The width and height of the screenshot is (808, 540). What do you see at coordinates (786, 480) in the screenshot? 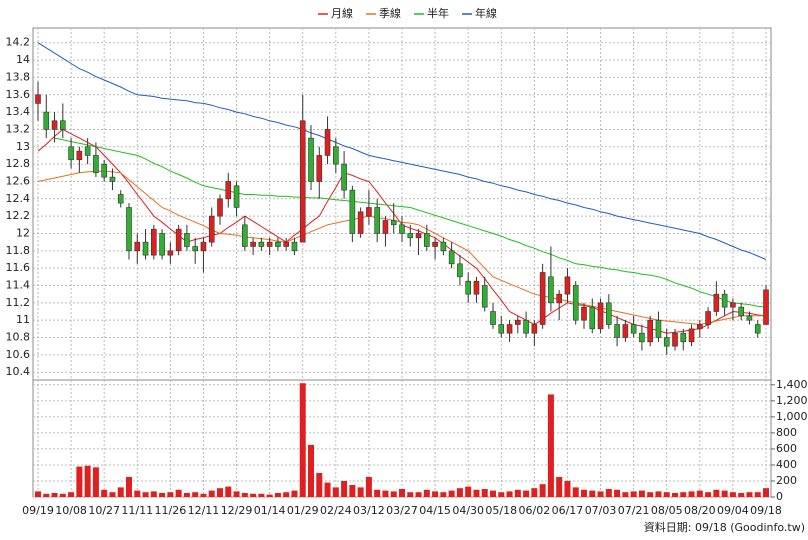
I see `y2-tick-label: 200` at bounding box center [786, 480].